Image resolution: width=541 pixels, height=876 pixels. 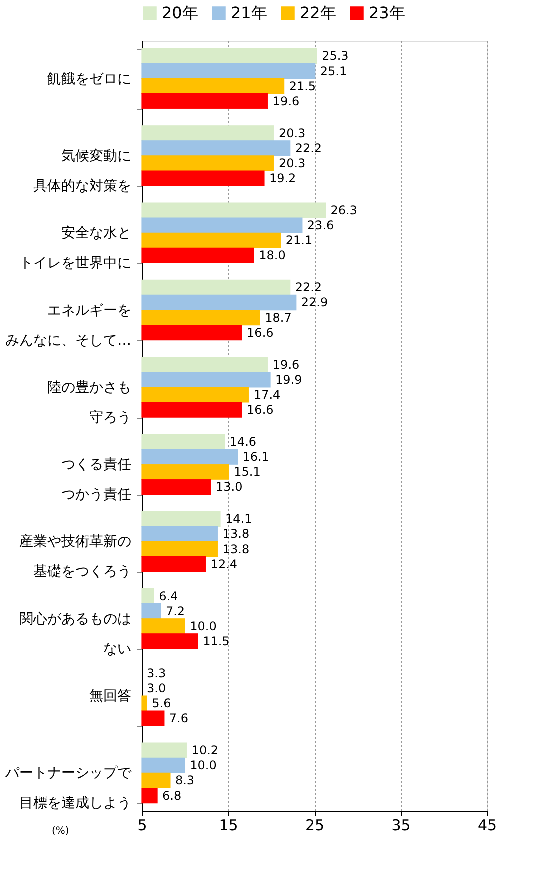 I want to click on data-label: 14.1, so click(x=238, y=519).